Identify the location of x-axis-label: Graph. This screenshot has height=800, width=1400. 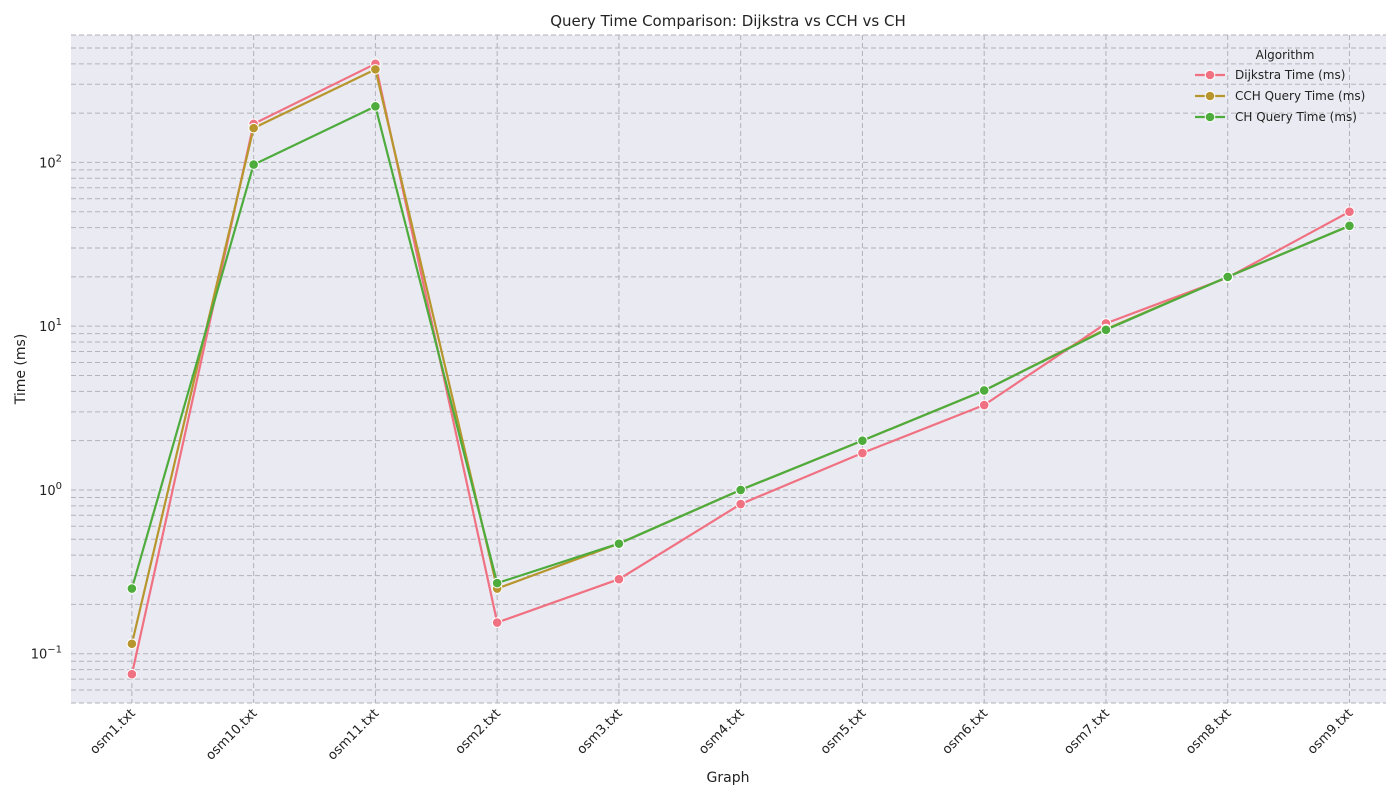
(728, 778).